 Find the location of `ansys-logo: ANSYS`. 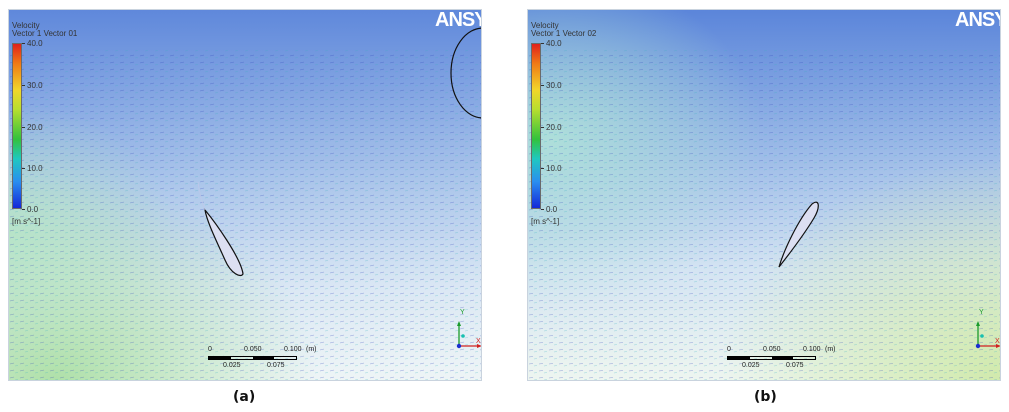

ansys-logo: ANSYS is located at coordinates (458, 20).